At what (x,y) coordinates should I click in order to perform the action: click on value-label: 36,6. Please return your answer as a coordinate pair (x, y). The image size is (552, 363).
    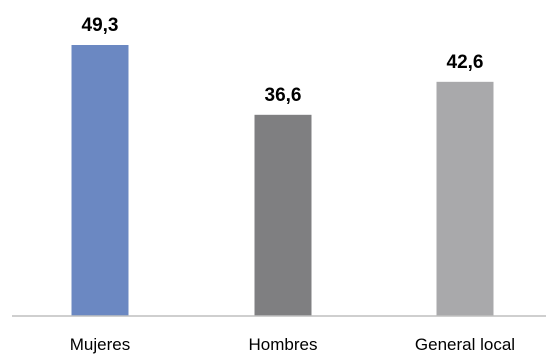
    Looking at the image, I should click on (283, 95).